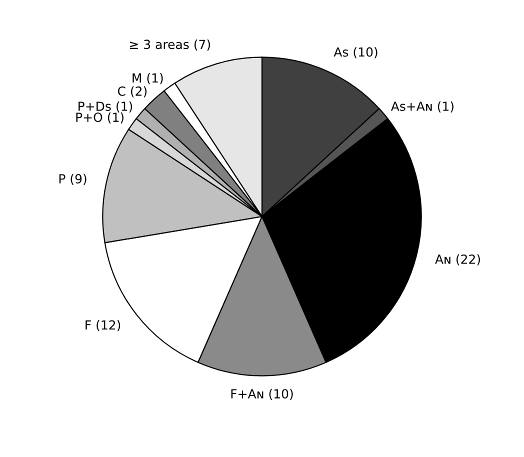  What do you see at coordinates (262, 394) in the screenshot?
I see `slice-label: F+Aɴ (10)` at bounding box center [262, 394].